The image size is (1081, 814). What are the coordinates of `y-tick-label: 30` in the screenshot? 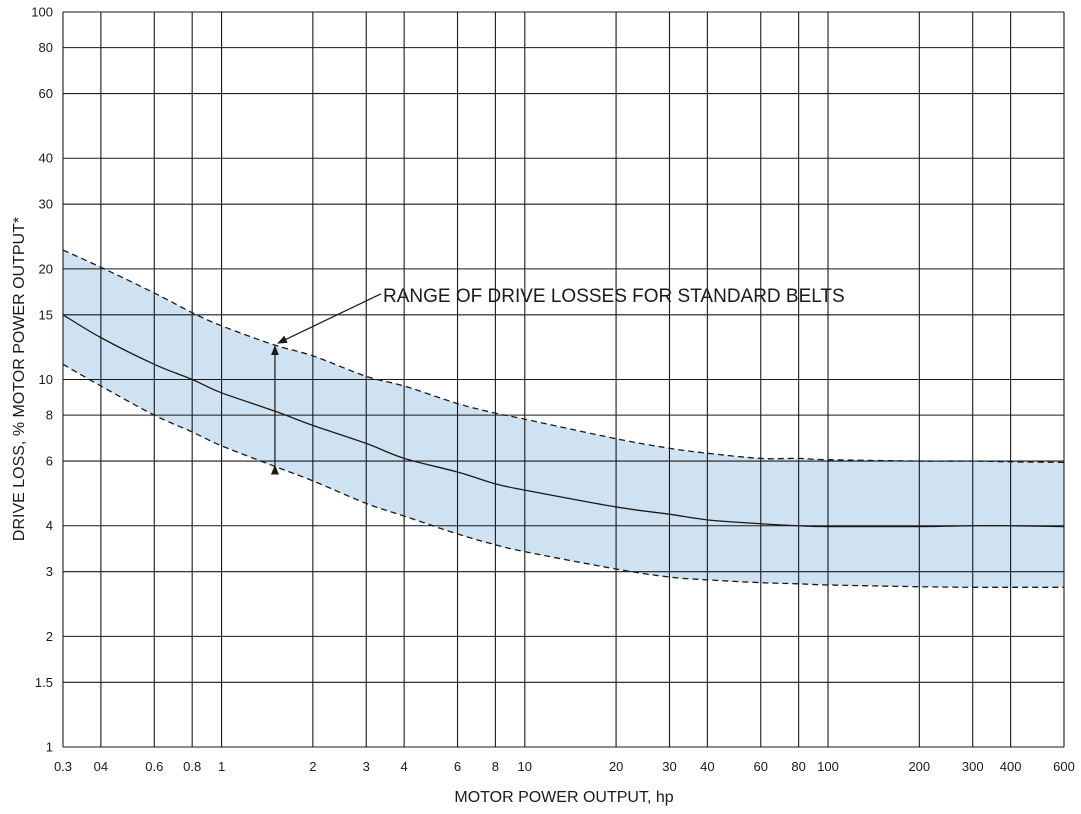 It's located at (46, 204).